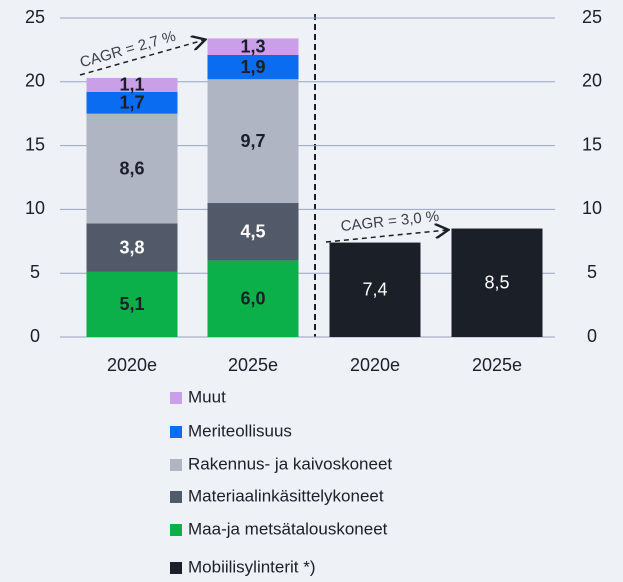 The width and height of the screenshot is (623, 582). I want to click on value-label: 7,4, so click(374, 290).